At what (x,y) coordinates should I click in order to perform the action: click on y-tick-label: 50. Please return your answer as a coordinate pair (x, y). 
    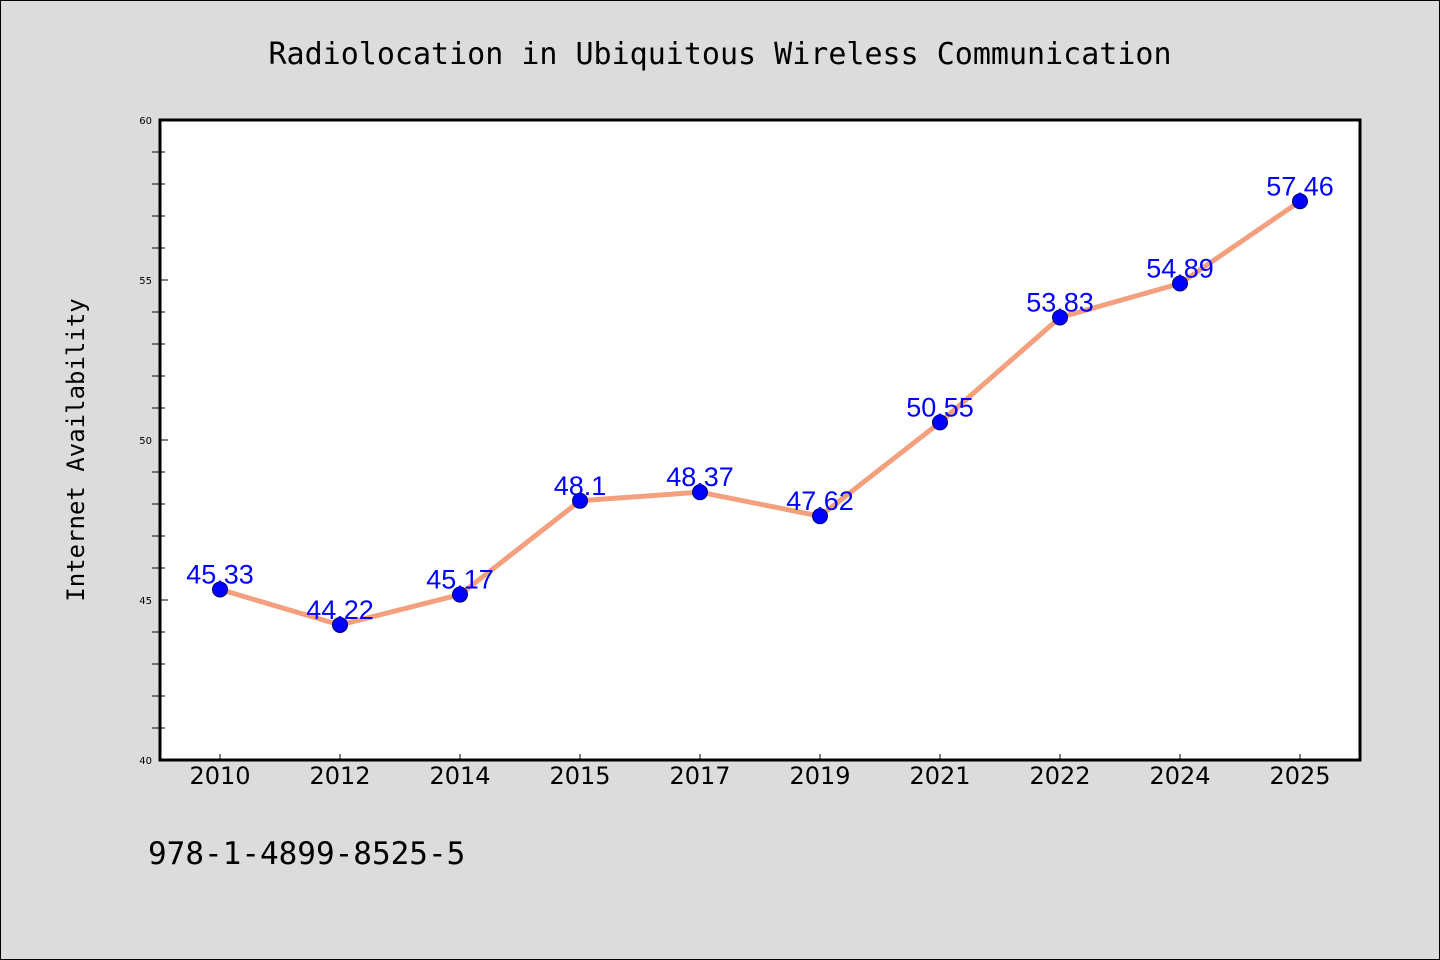
    Looking at the image, I should click on (145, 441).